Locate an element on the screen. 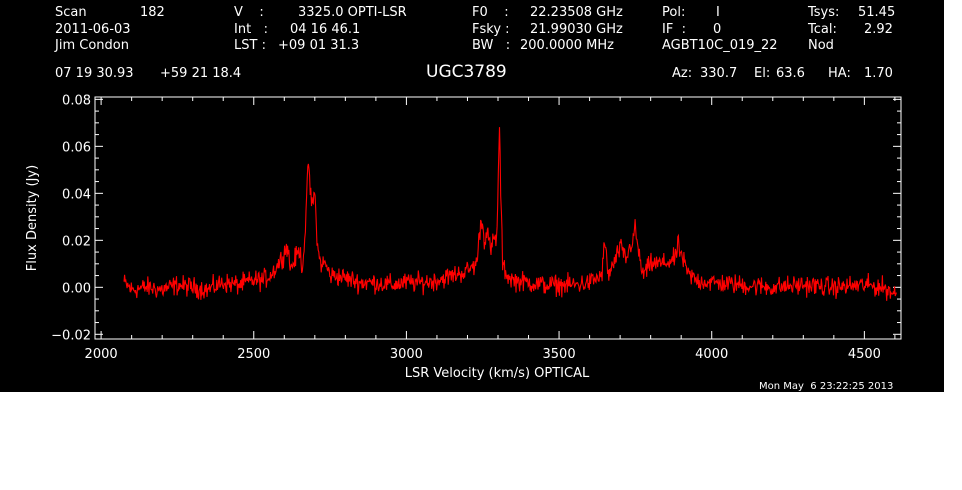 The image size is (962, 490). x-tick-label: 4500 is located at coordinates (864, 354).